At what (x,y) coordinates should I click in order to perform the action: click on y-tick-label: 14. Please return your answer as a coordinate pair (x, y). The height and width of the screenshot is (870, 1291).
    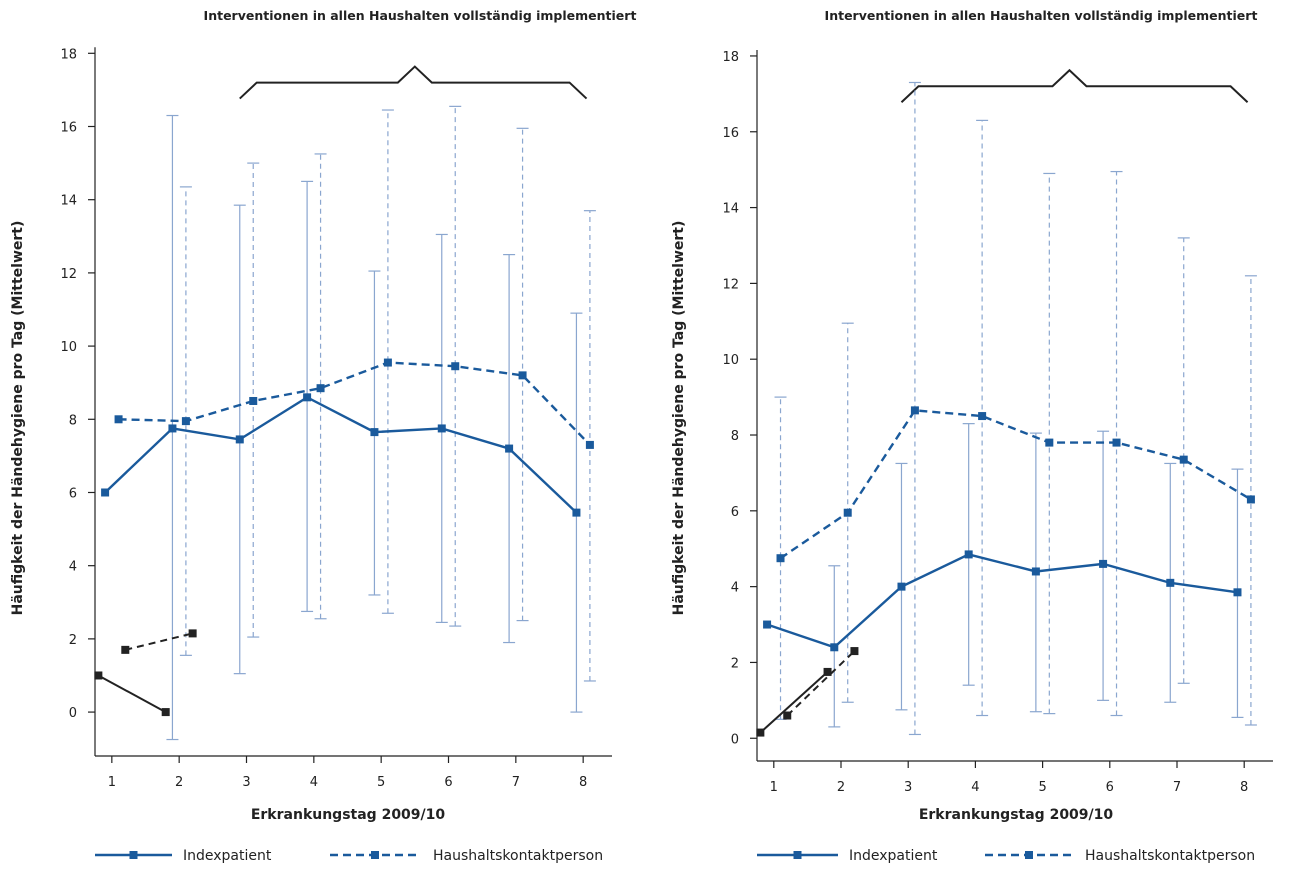
    Looking at the image, I should click on (68, 201).